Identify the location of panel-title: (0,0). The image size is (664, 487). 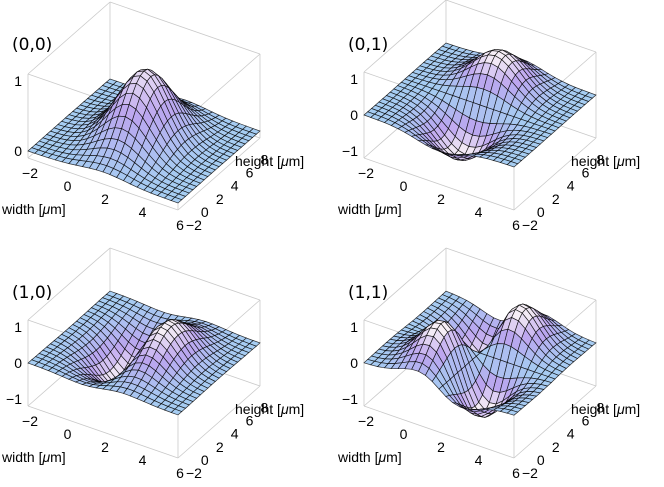
(32, 45).